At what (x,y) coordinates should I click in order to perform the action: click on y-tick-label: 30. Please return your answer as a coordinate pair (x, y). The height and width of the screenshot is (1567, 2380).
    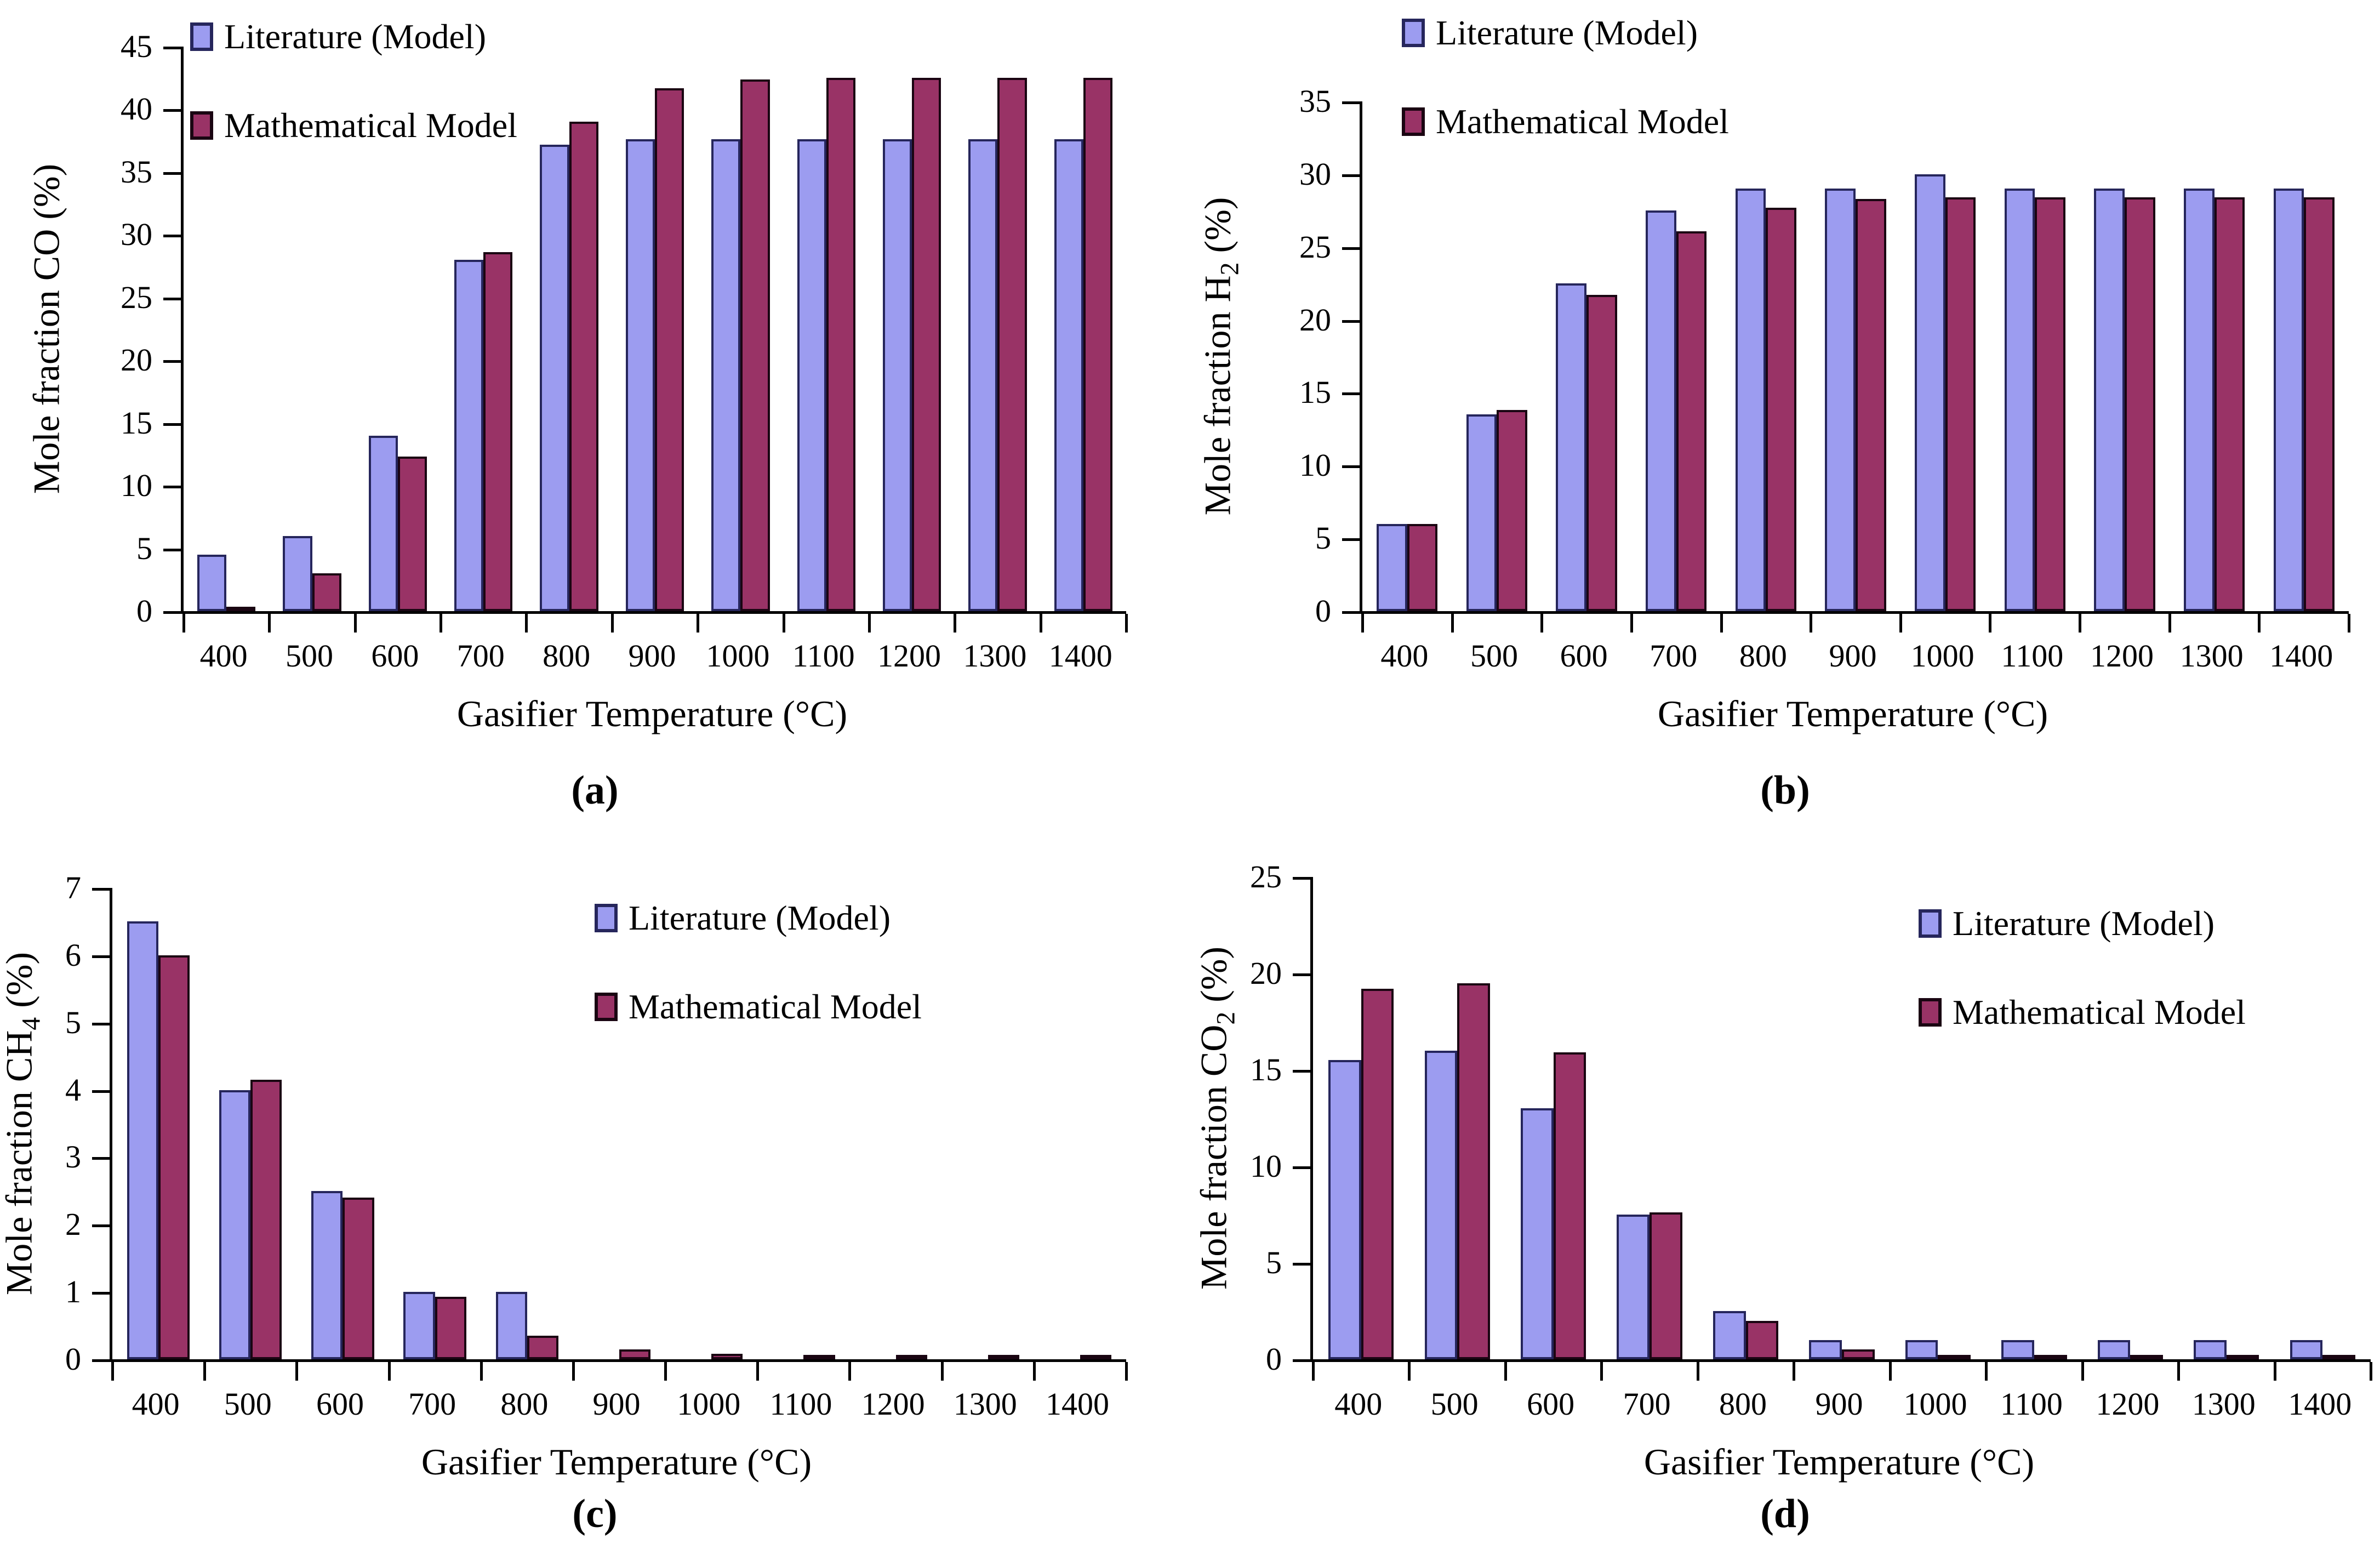
    Looking at the image, I should click on (136, 235).